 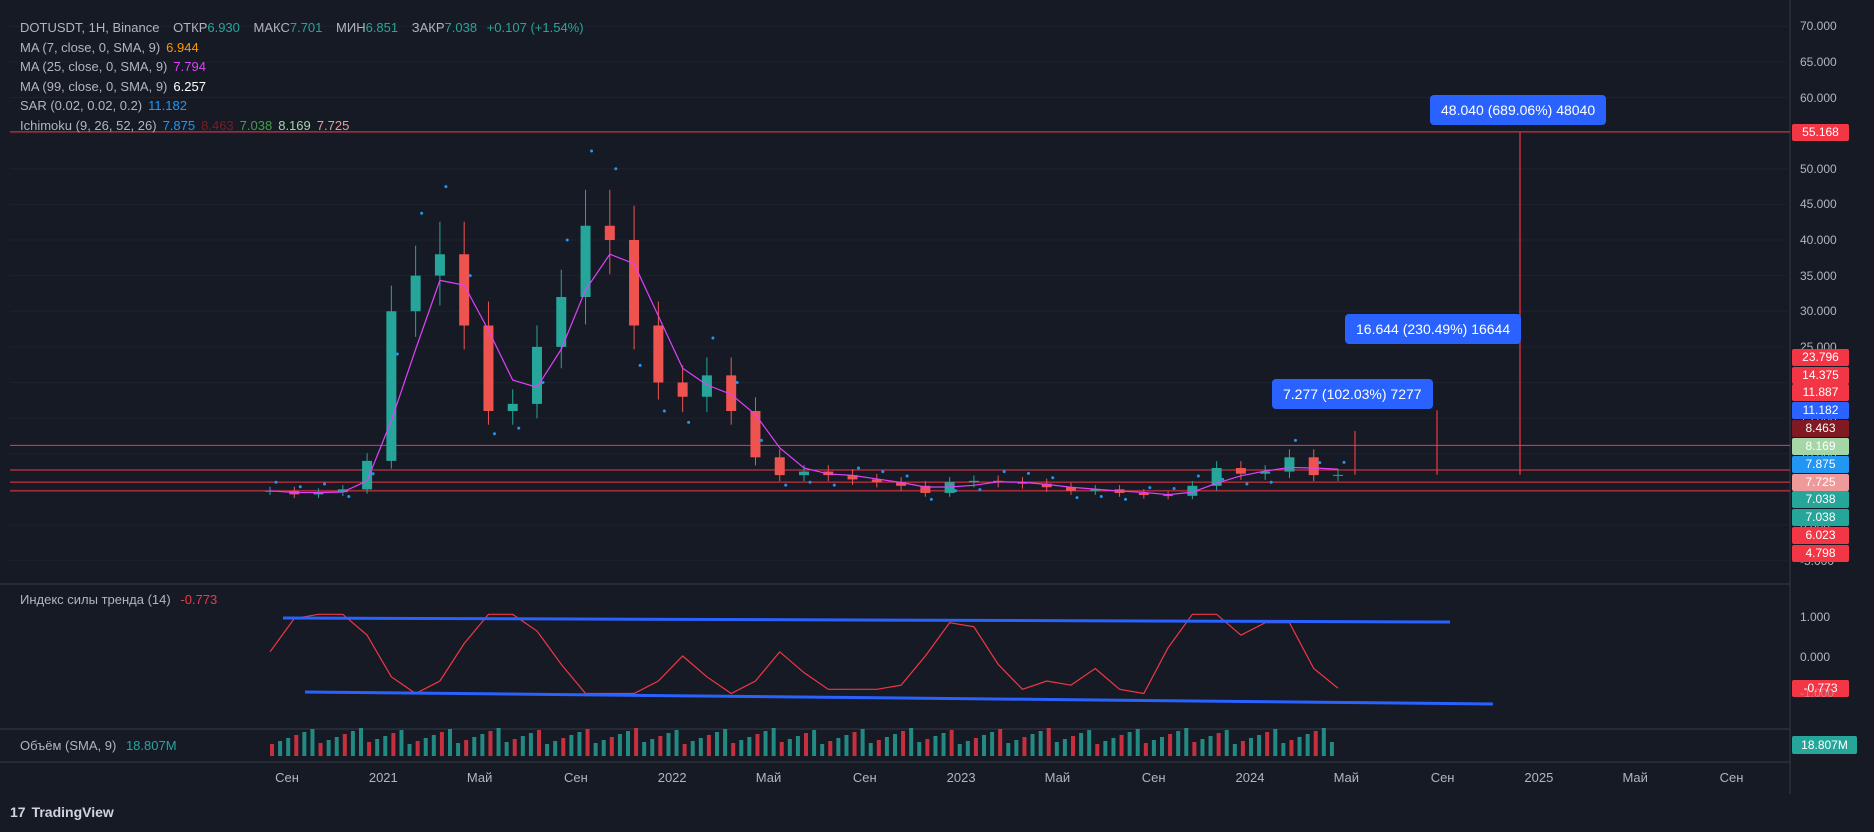 What do you see at coordinates (90, 27) in the screenshot?
I see `symbol-title: DOTUSDT, 1H, Binance` at bounding box center [90, 27].